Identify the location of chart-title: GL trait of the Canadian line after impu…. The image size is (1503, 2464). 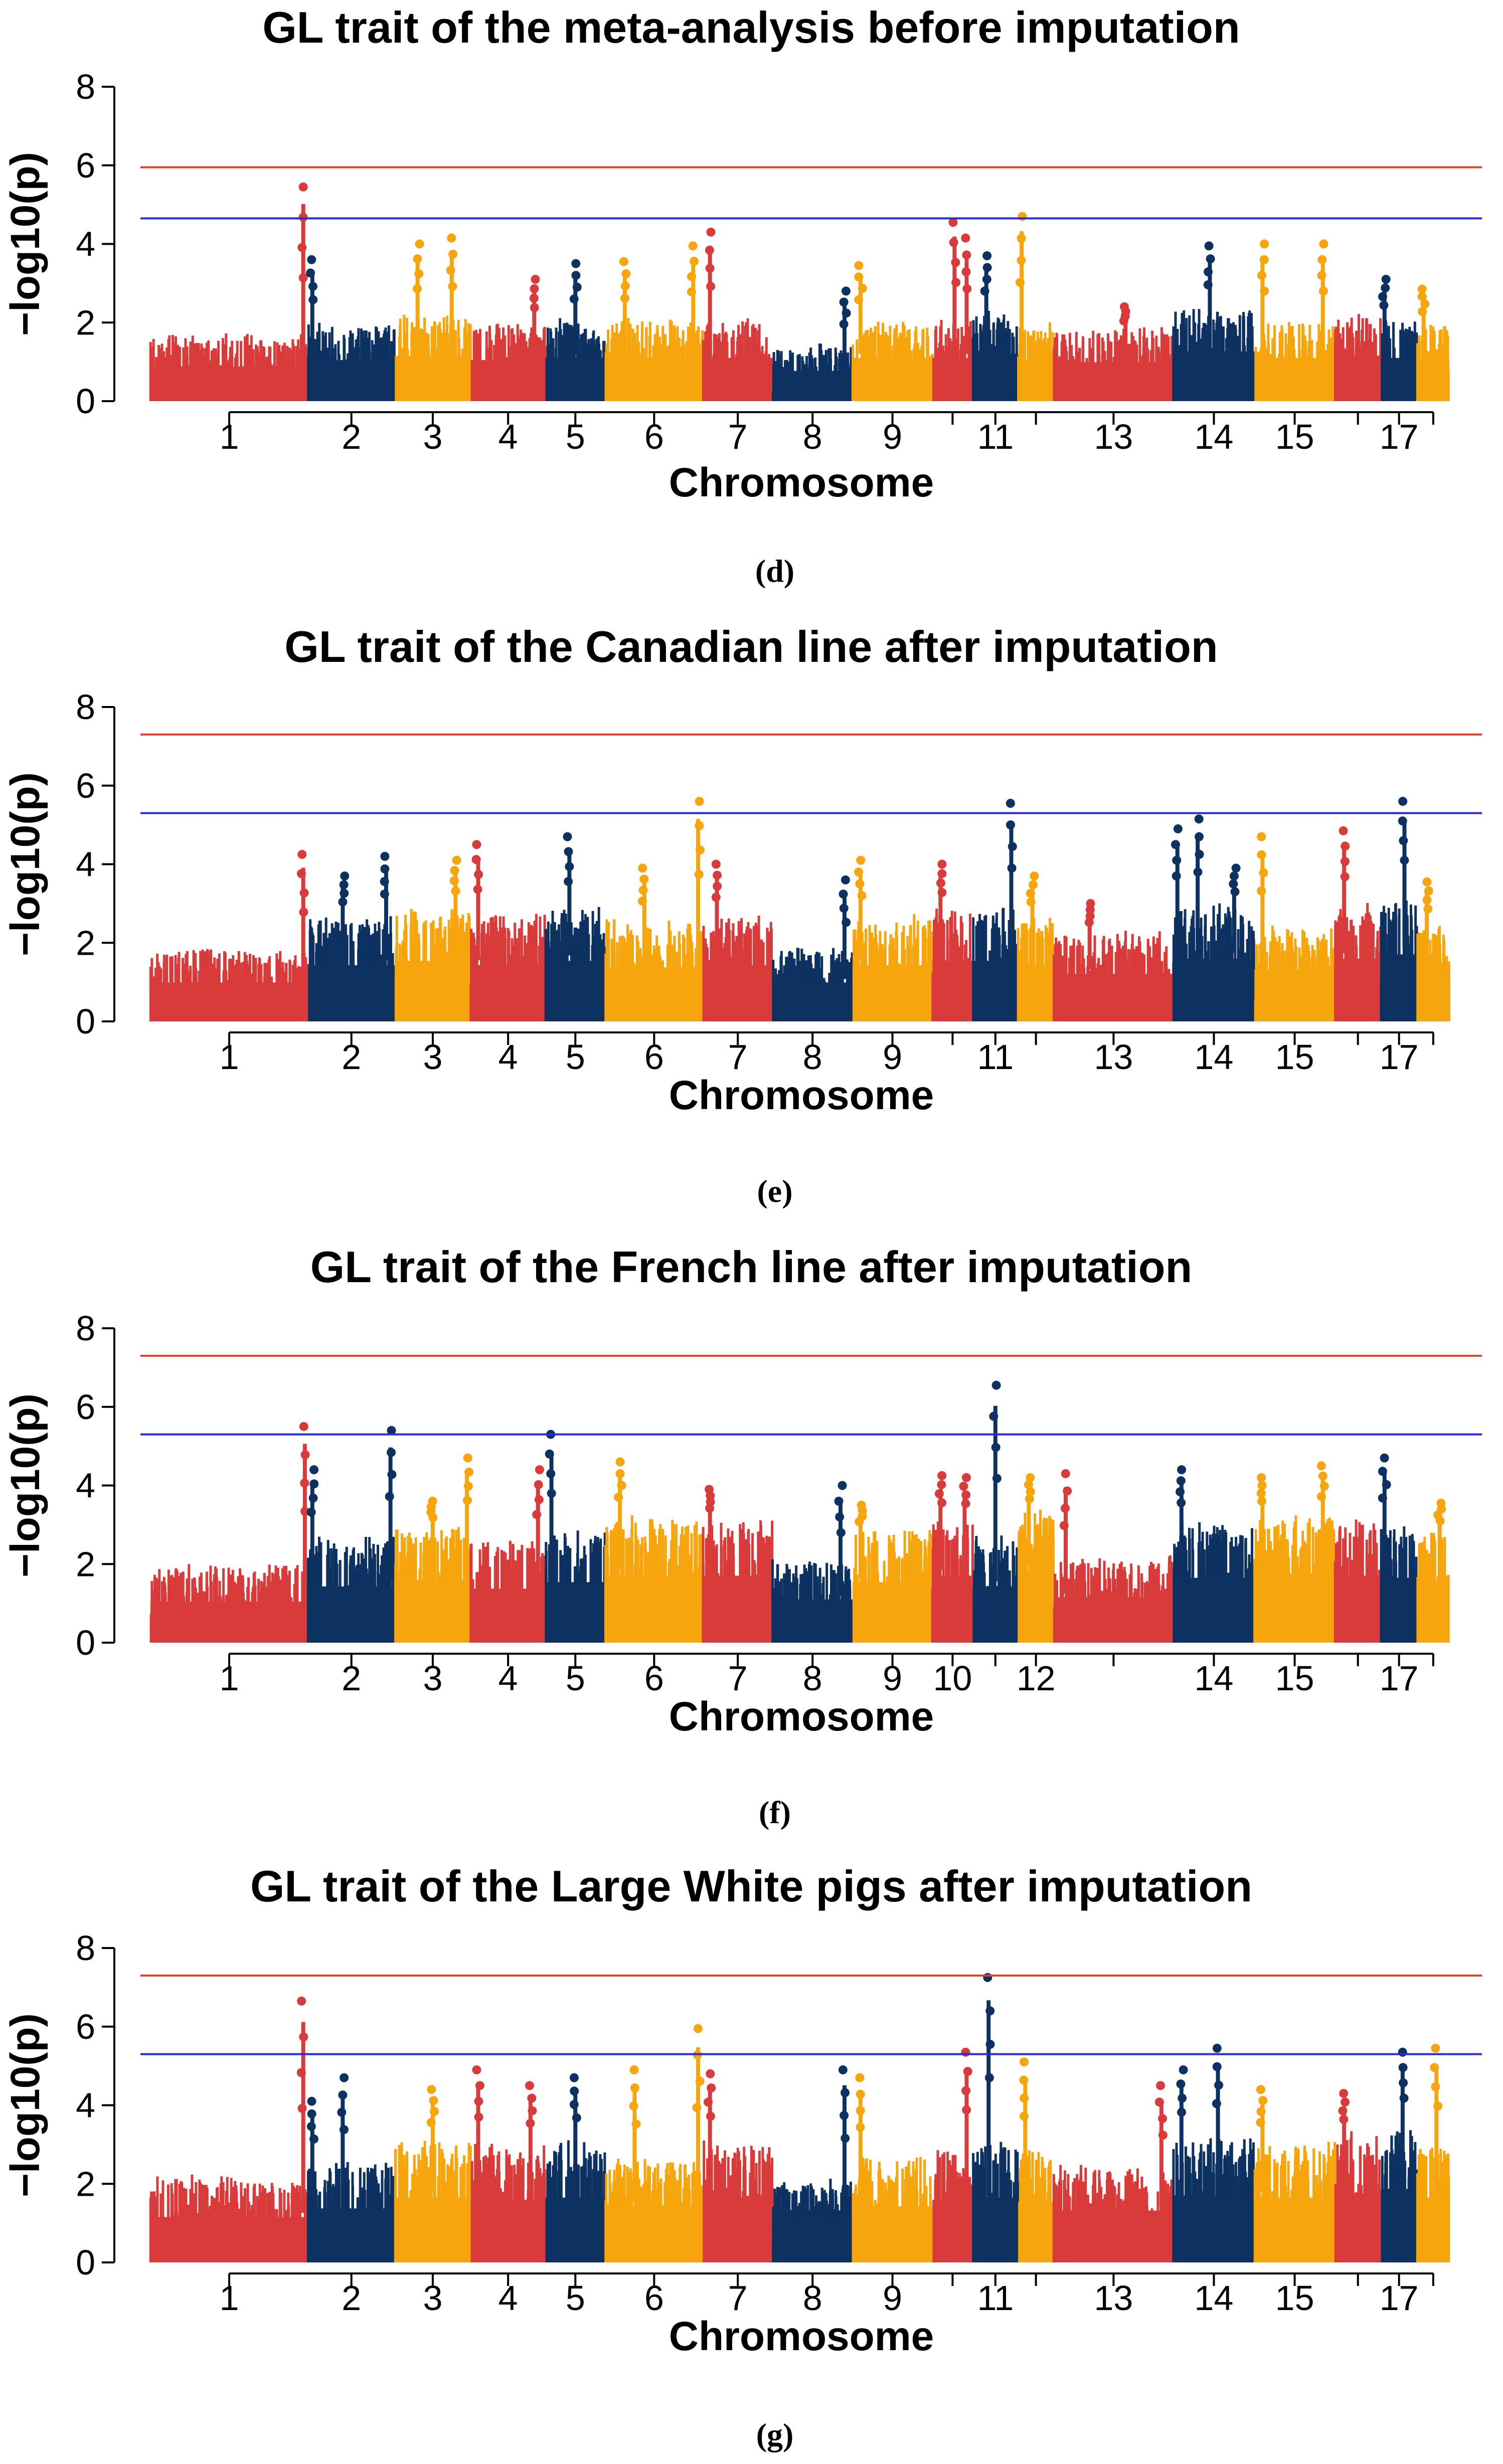
(751, 646).